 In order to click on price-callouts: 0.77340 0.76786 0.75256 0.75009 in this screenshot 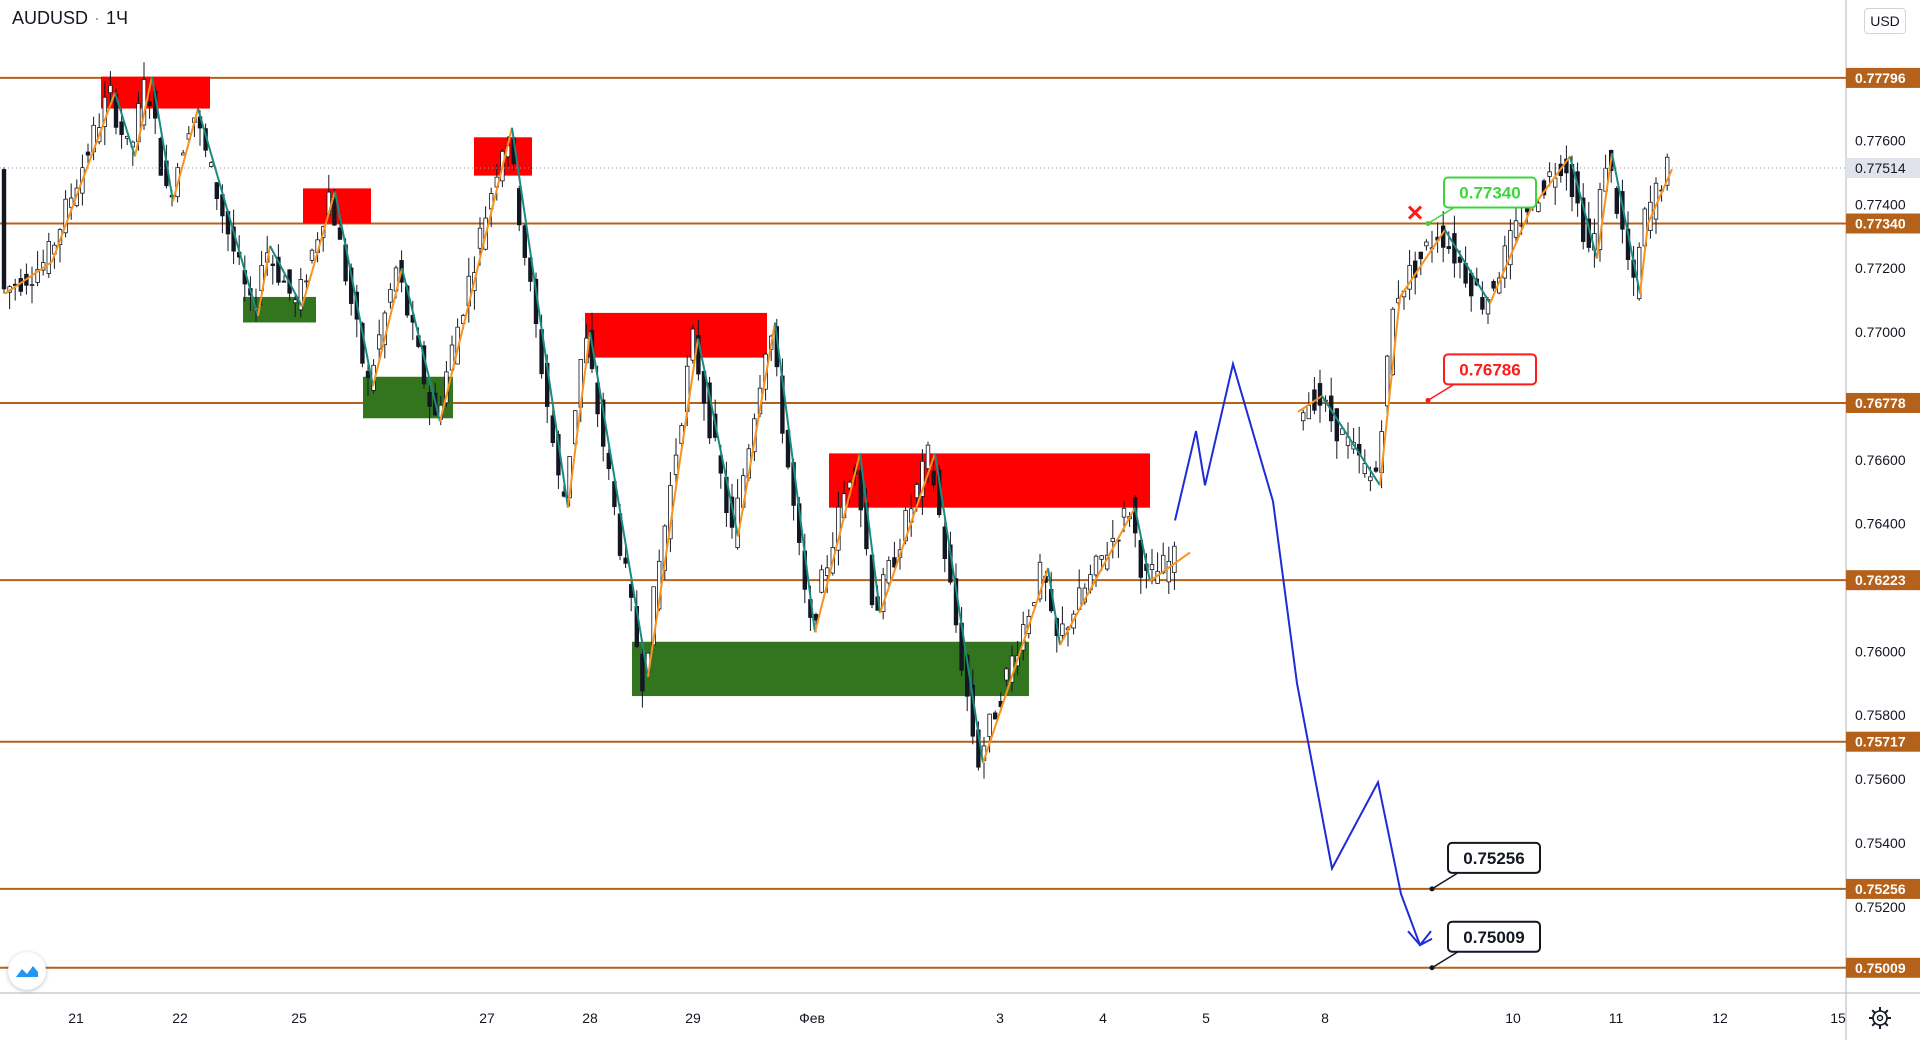, I will do `click(1474, 573)`.